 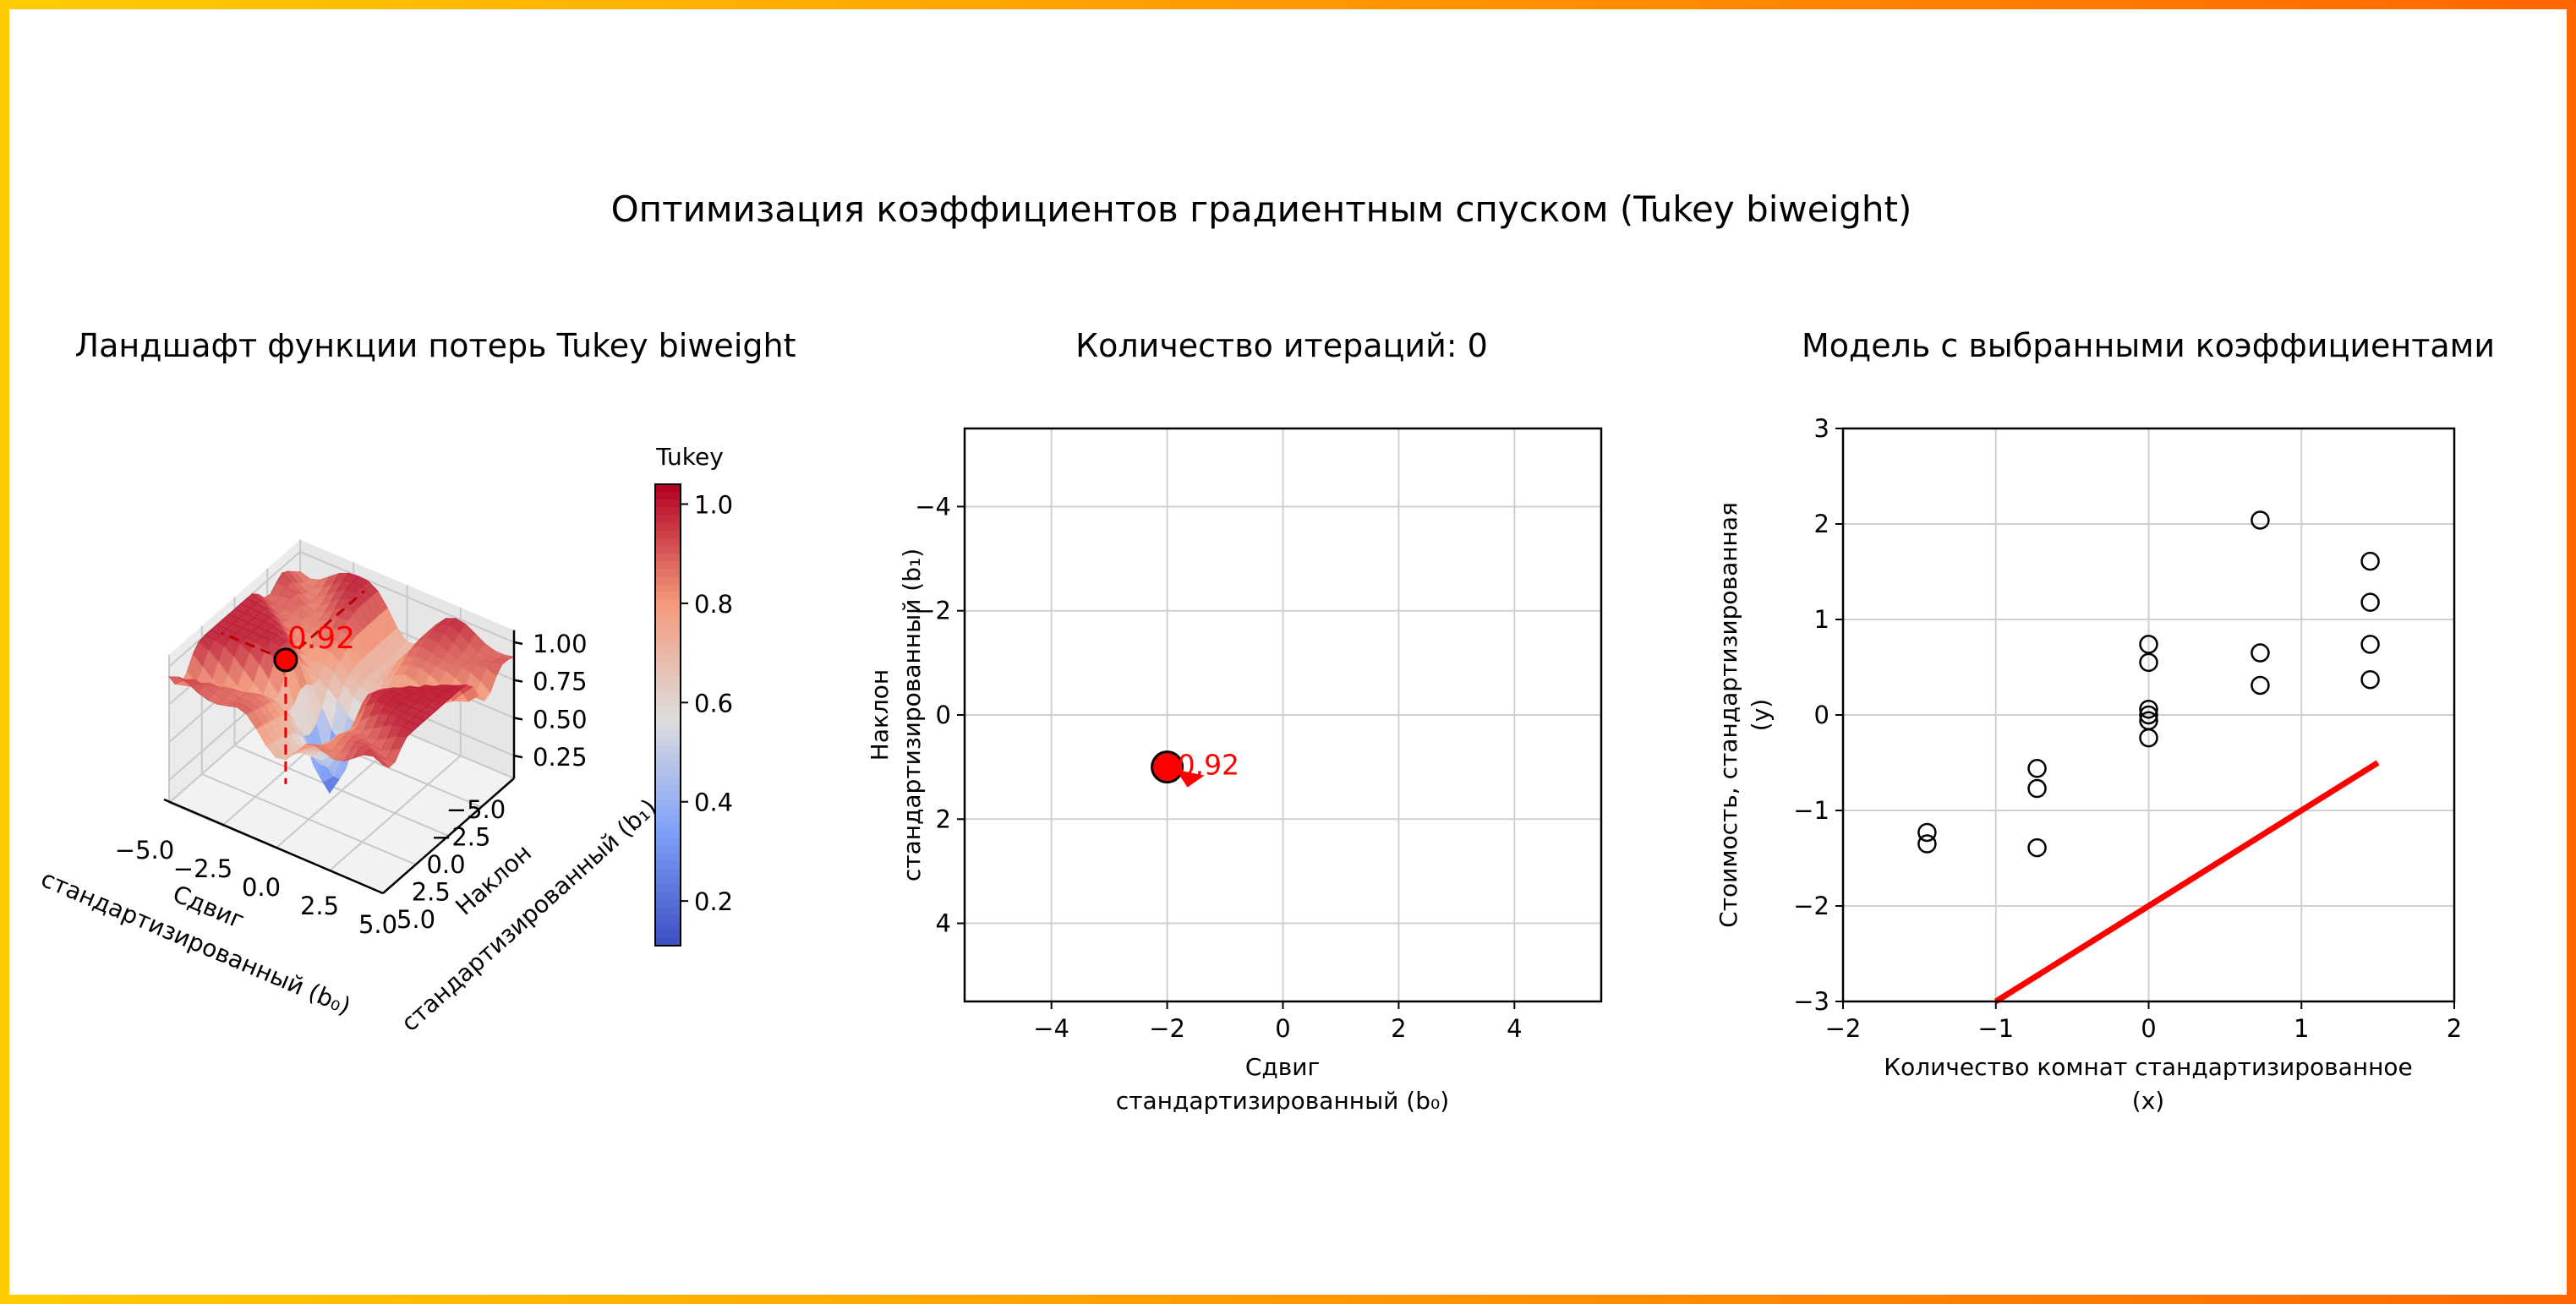 I want to click on x-tick-label: −4, so click(x=1051, y=1028).